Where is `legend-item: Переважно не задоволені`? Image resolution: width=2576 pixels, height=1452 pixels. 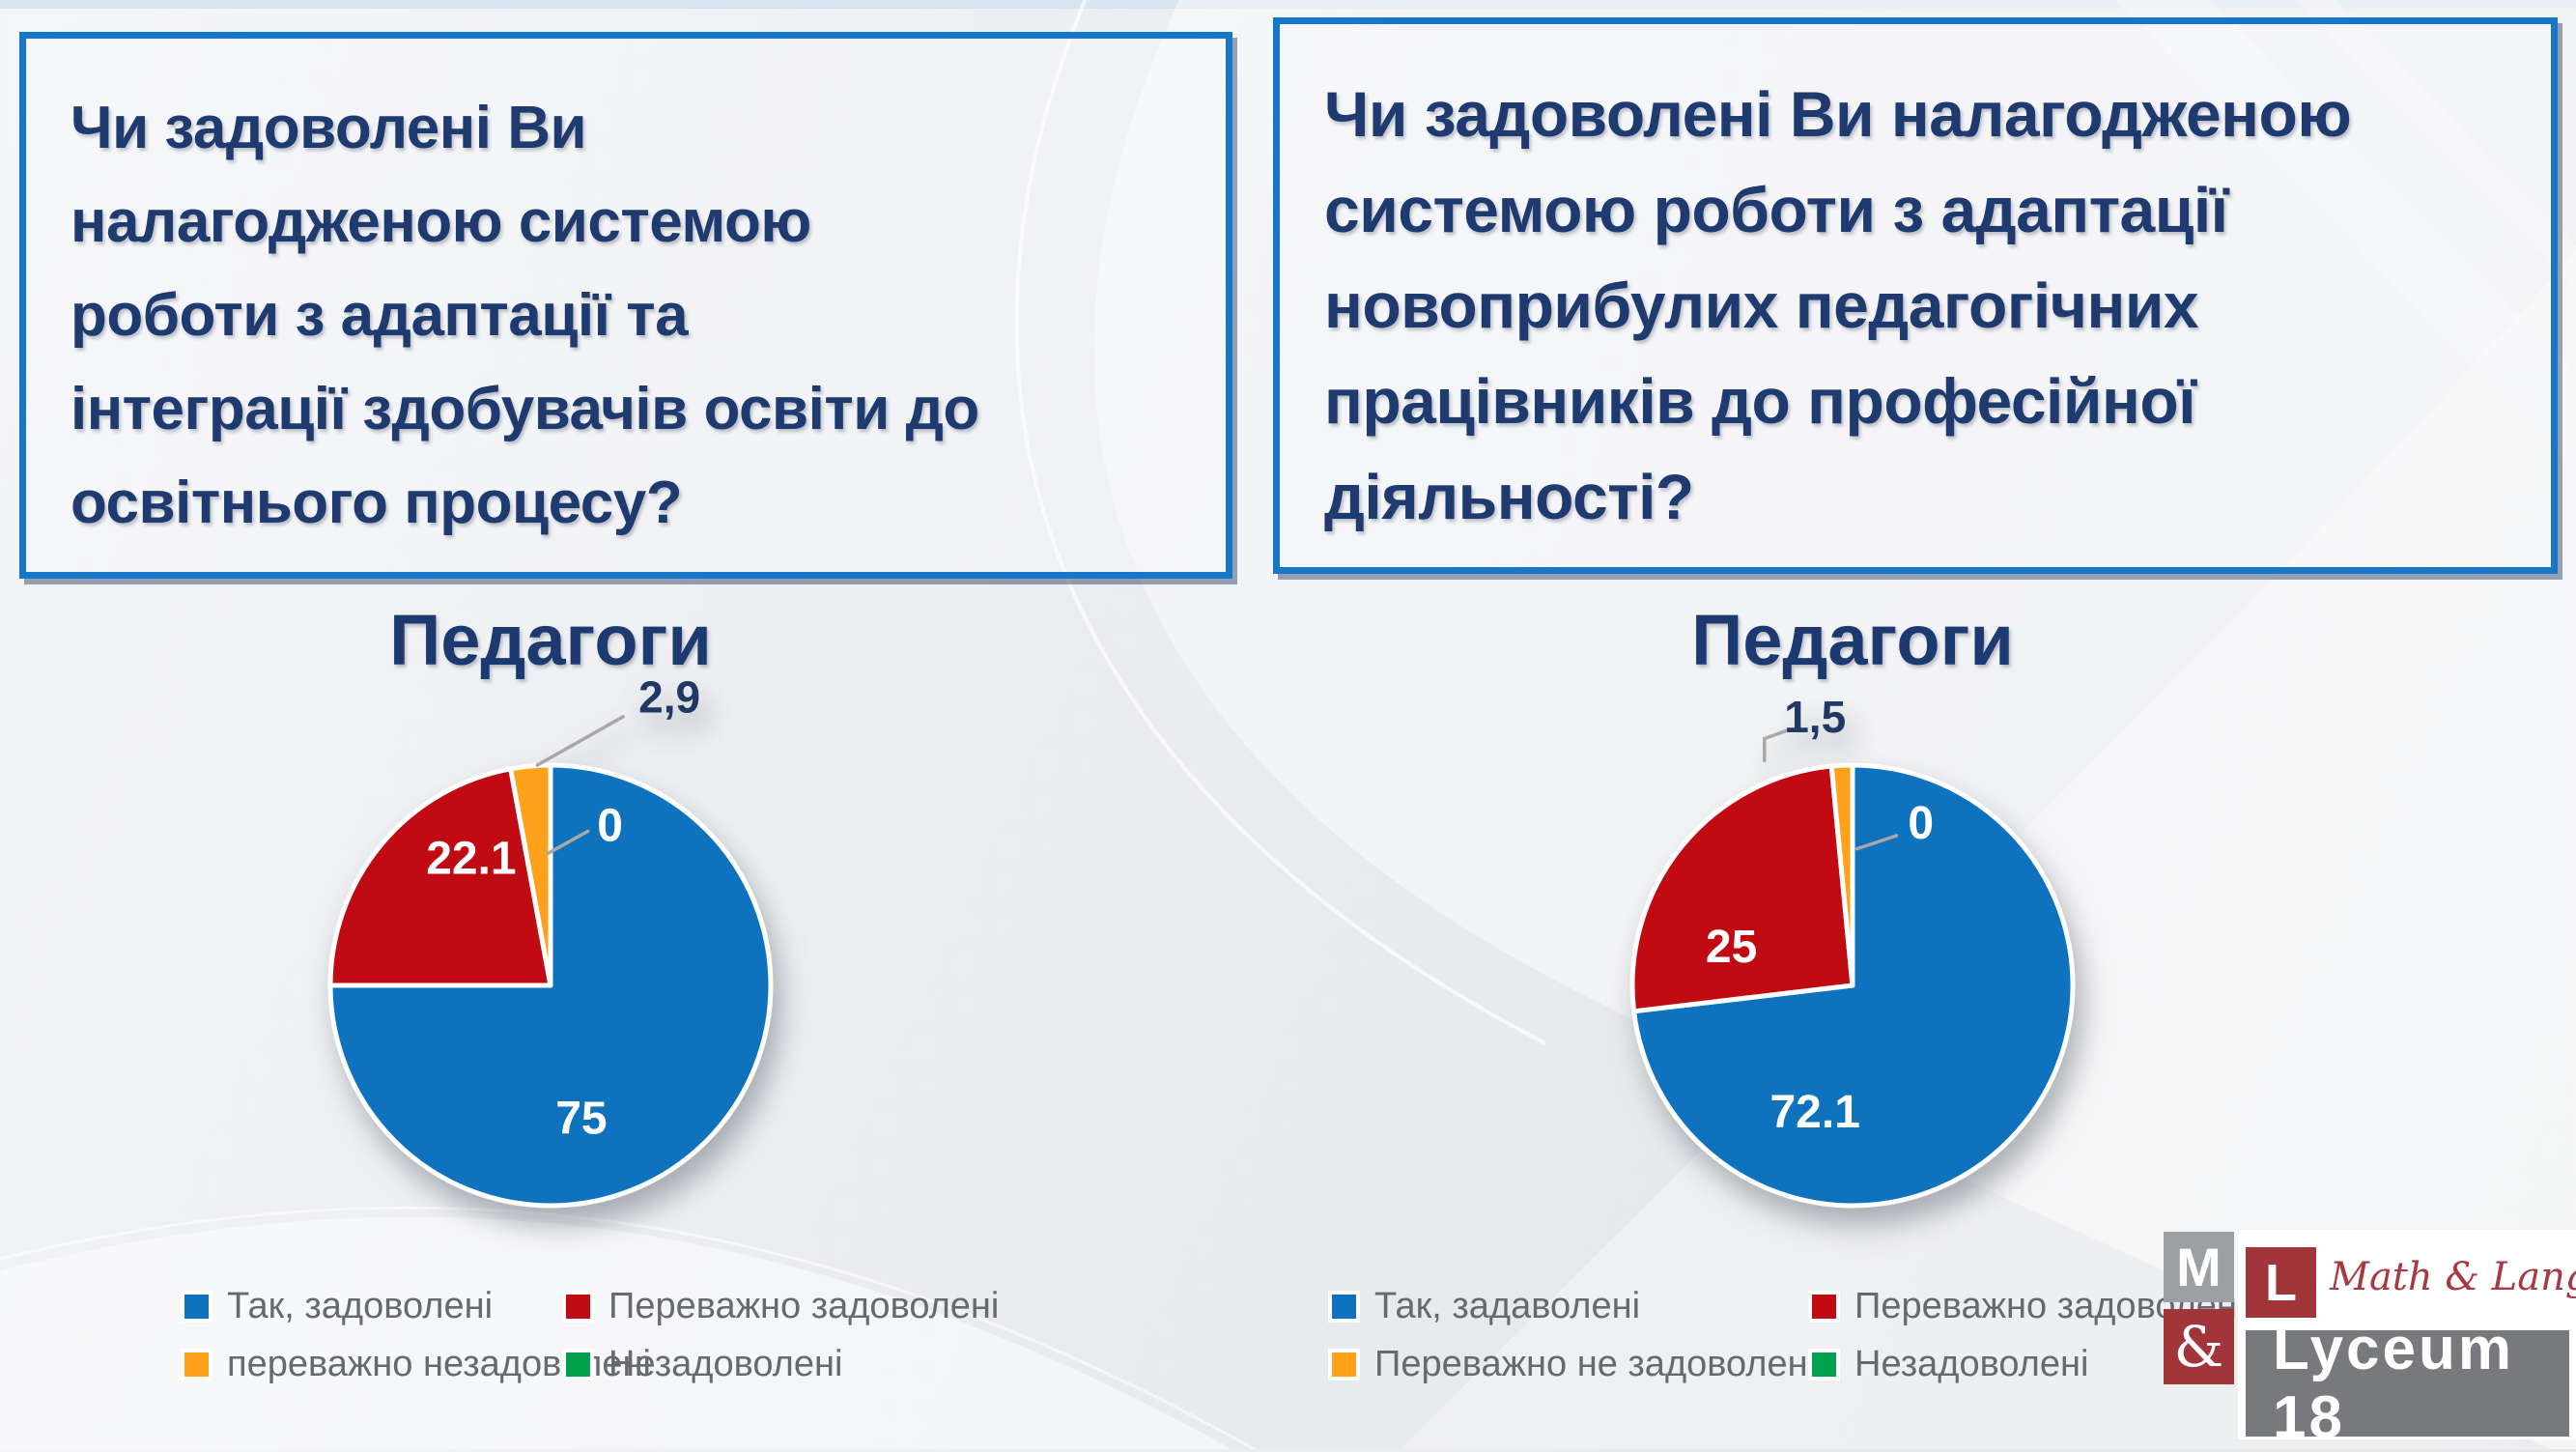 legend-item: Переважно не задоволені is located at coordinates (1572, 1364).